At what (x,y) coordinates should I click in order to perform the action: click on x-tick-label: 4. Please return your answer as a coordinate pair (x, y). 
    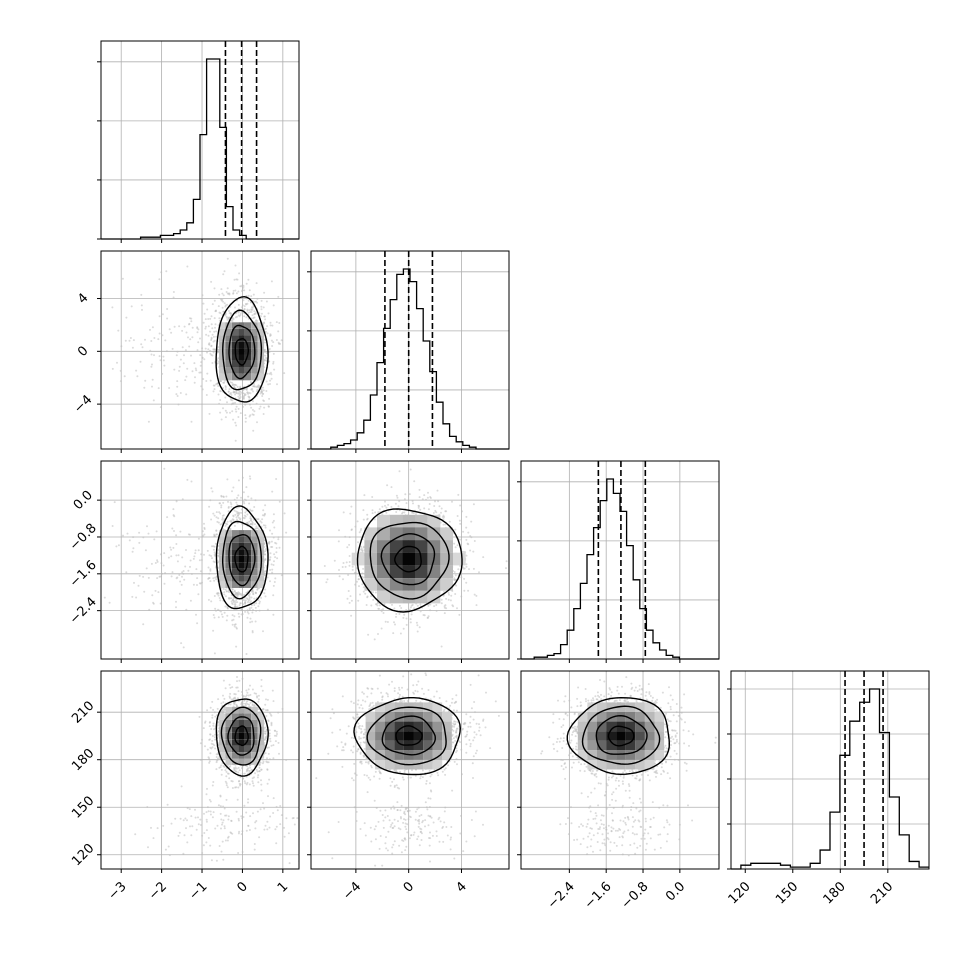
    Looking at the image, I should click on (462, 887).